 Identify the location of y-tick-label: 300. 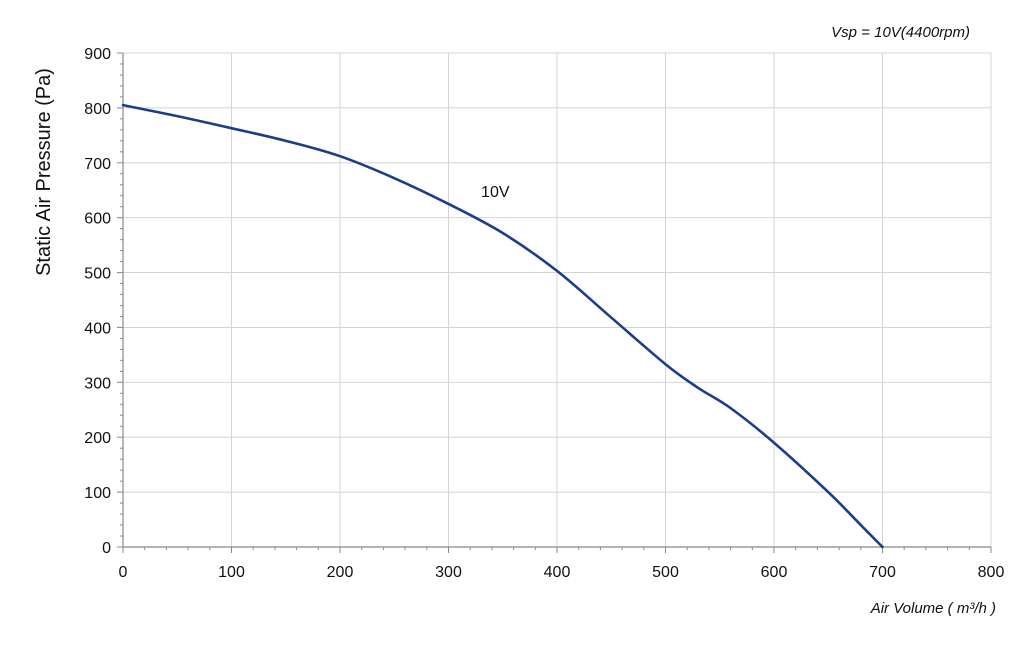
(97, 383).